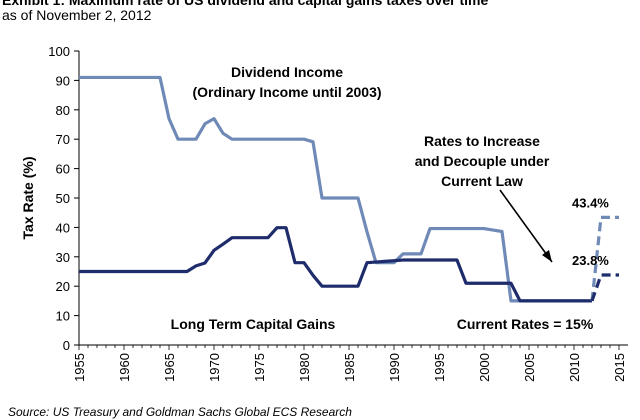  Describe the element at coordinates (482, 181) in the screenshot. I see `increase-annotation-line-2: Current Law` at that location.